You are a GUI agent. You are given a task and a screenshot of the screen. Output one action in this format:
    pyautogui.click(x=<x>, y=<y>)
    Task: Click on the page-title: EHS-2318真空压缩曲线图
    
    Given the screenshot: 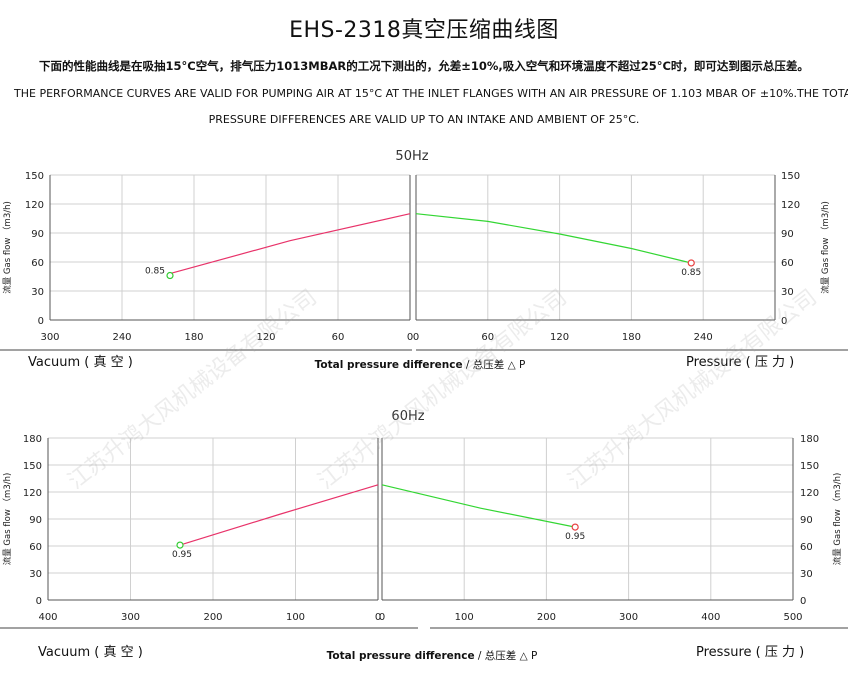 What is the action you would take?
    pyautogui.click(x=424, y=30)
    